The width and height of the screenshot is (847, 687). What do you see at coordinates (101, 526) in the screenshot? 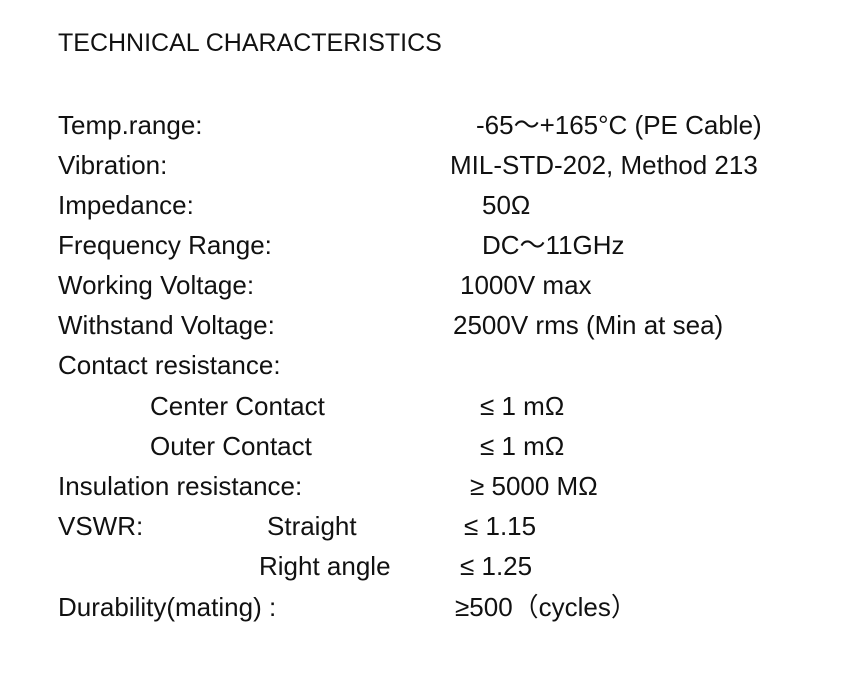
I see `label: VSWR:` at bounding box center [101, 526].